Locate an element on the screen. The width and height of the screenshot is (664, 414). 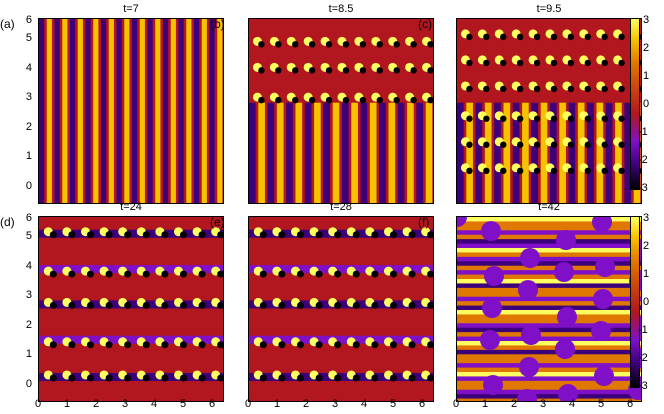
panel-letter: (b) is located at coordinates (217, 24).